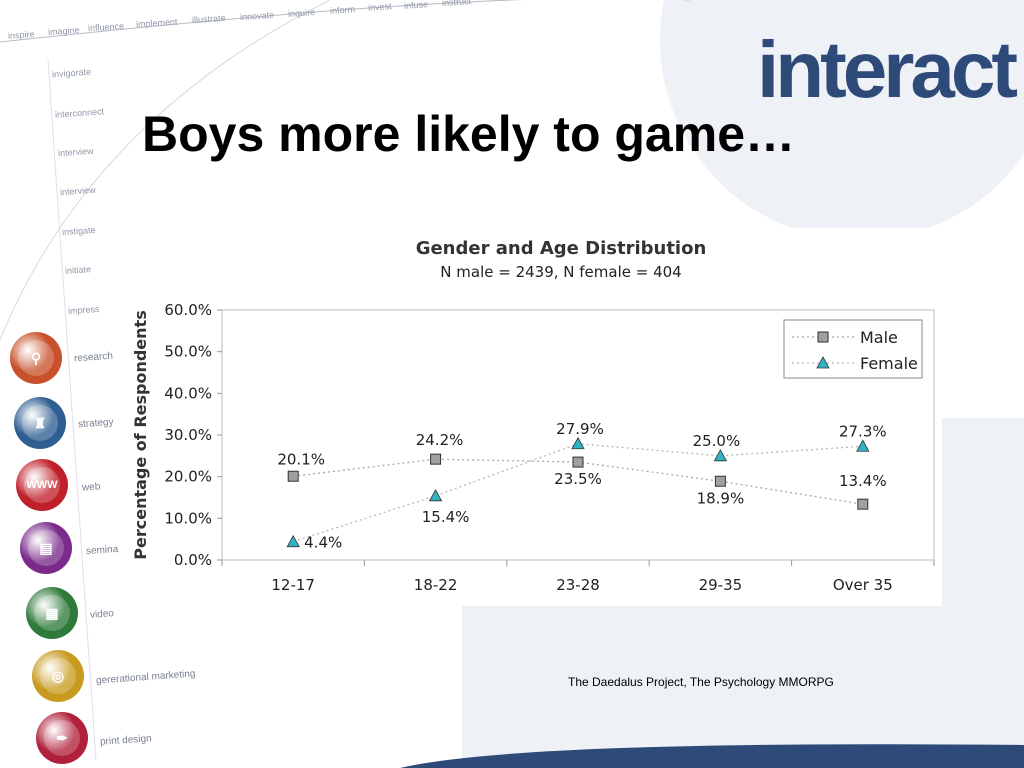 This screenshot has width=1024, height=768. I want to click on presentation-icon: ▤, so click(46, 548).